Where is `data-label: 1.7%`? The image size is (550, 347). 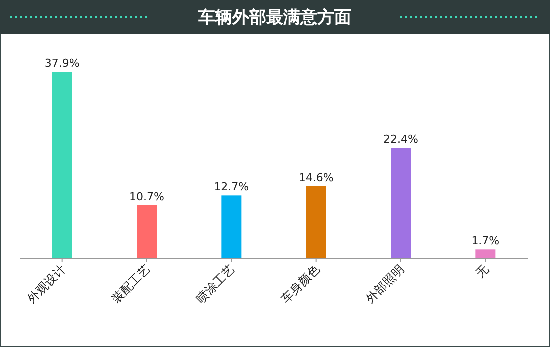 data-label: 1.7% is located at coordinates (486, 241).